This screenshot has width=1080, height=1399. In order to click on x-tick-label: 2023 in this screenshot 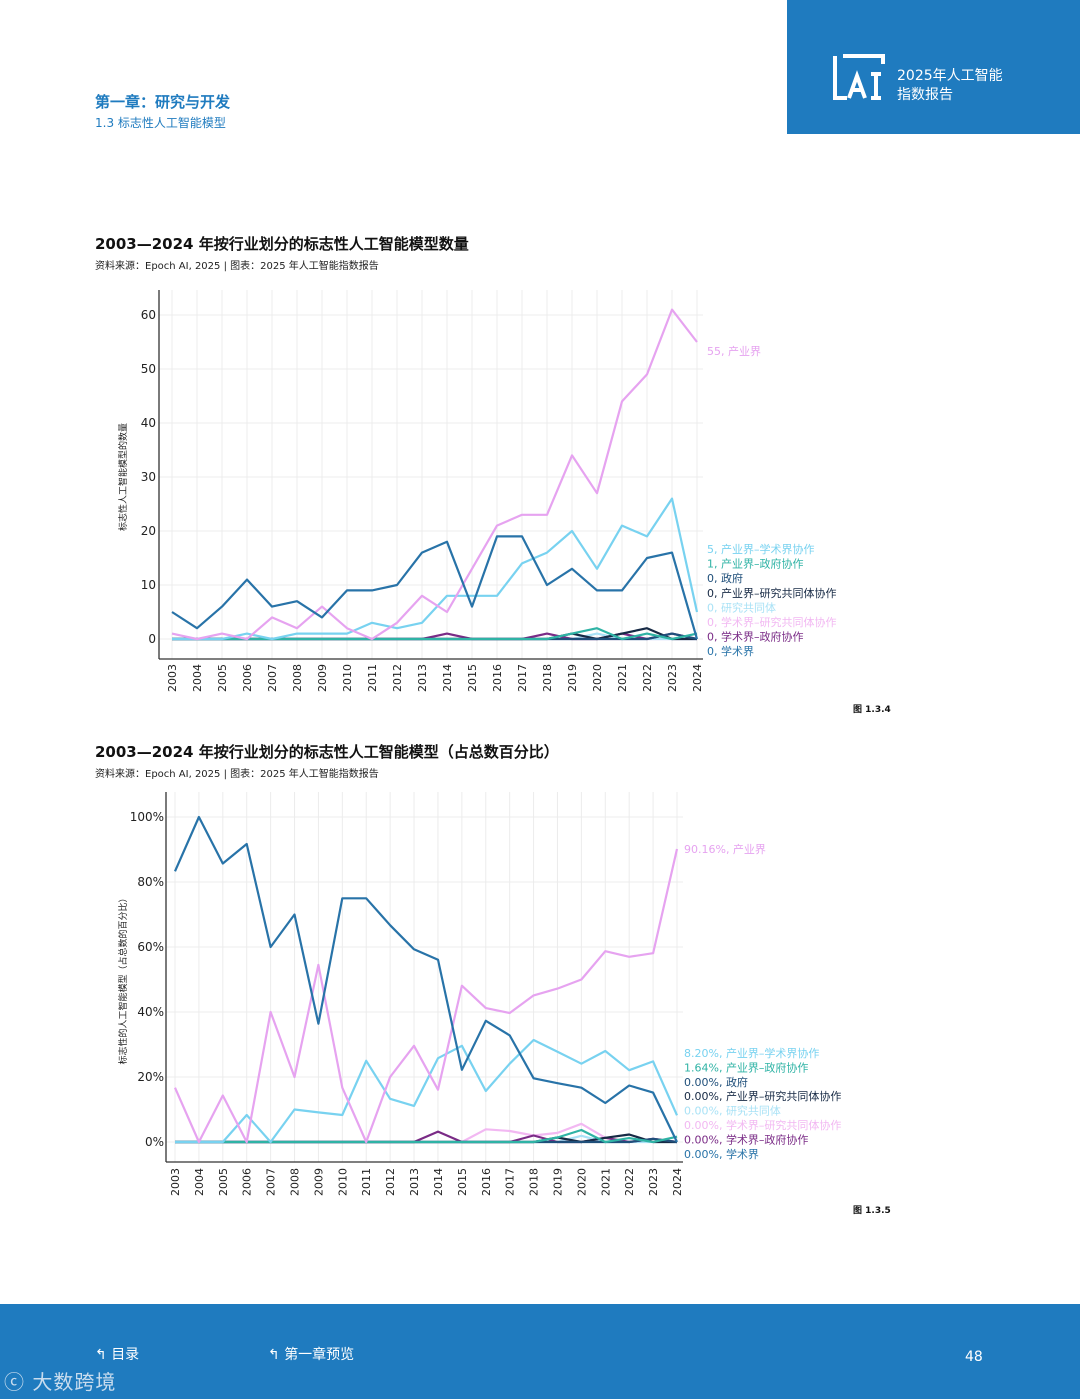, I will do `click(653, 1182)`.